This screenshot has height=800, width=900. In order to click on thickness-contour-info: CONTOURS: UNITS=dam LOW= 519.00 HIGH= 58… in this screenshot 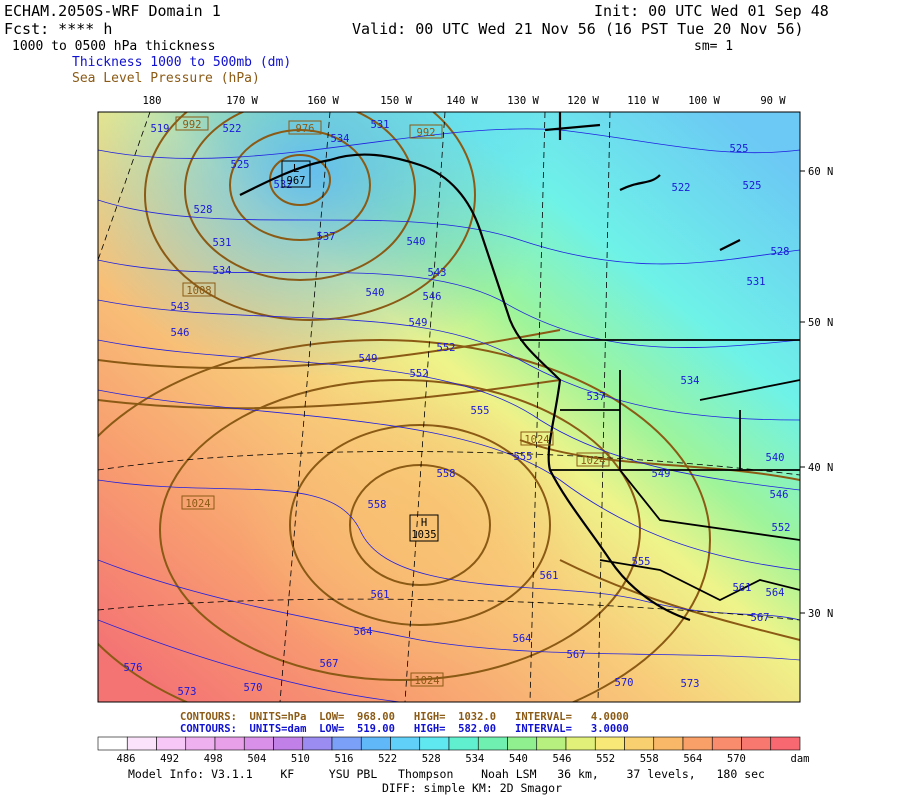, I will do `click(404, 729)`.